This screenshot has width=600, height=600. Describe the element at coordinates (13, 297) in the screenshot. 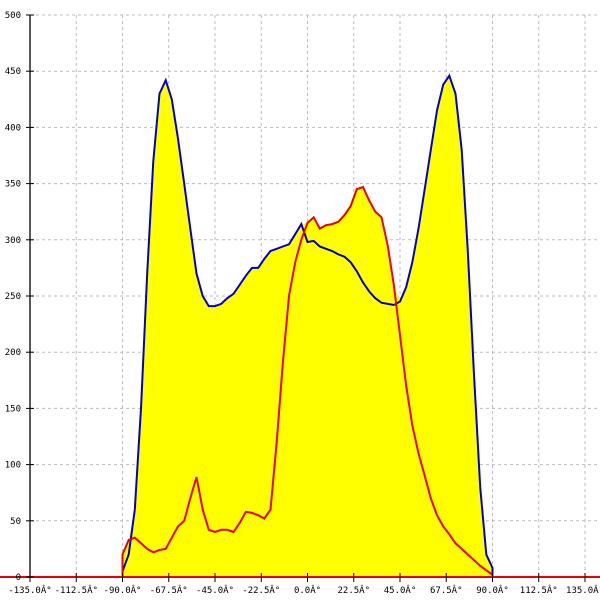

I see `y-tick-label: 250` at that location.